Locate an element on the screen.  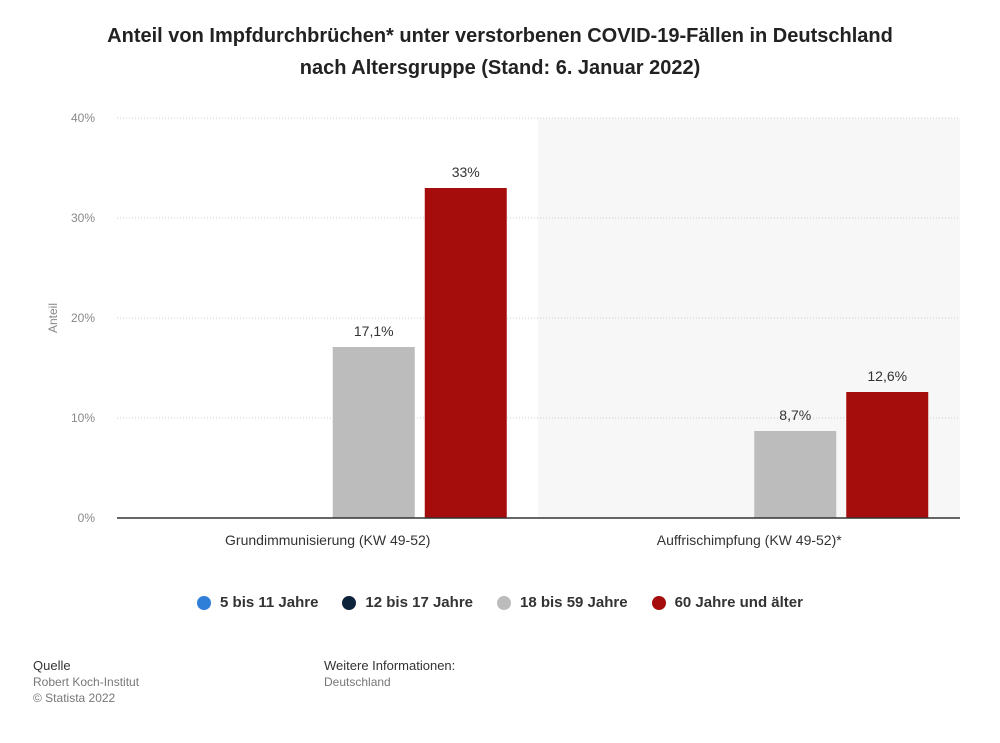
bar-value-label: 12,6% is located at coordinates (887, 376).